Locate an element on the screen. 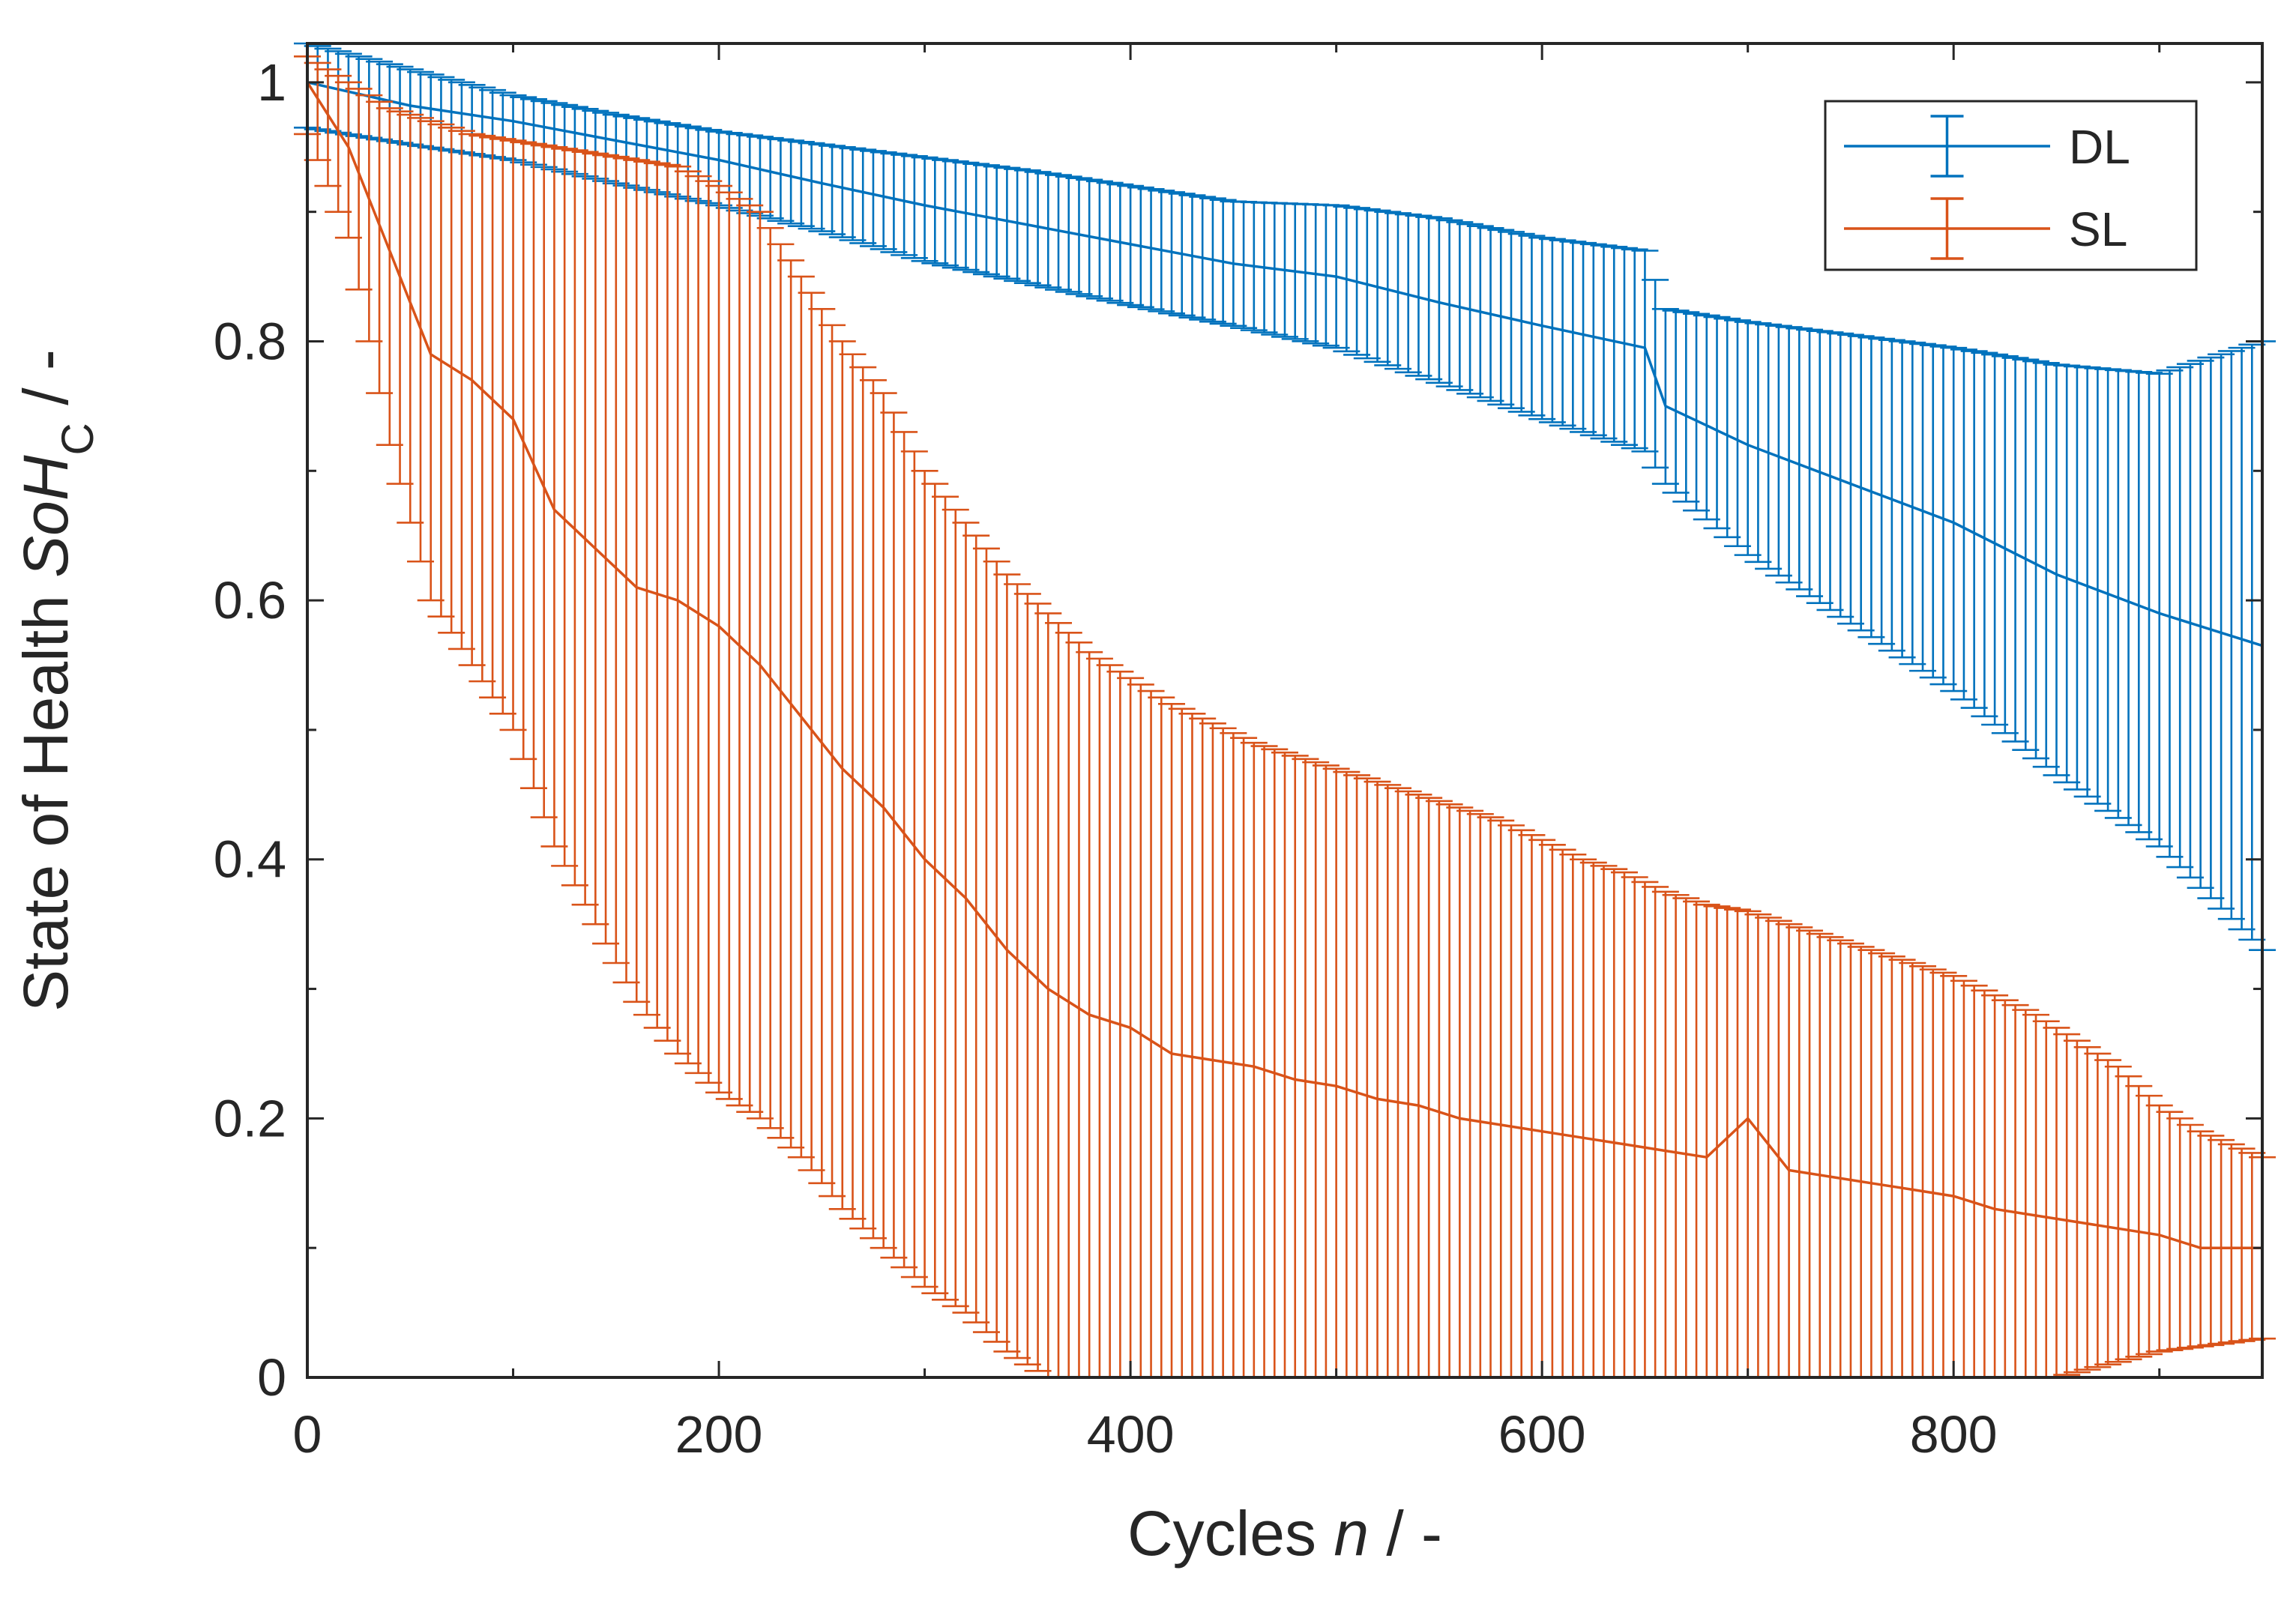  legend-label-sl: SL is located at coordinates (2098, 229).